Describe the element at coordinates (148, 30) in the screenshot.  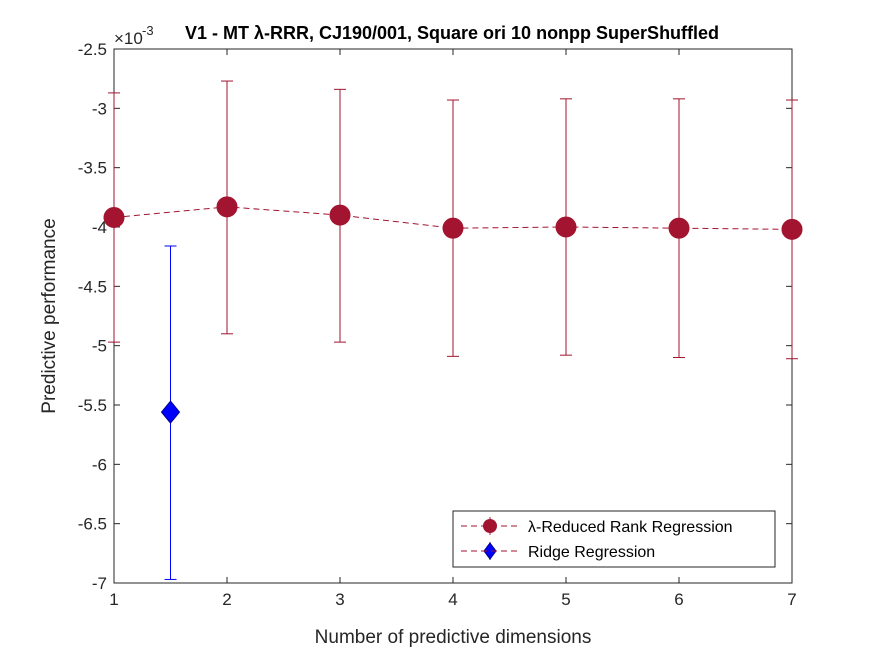
I see `y-exponent-power: -3` at that location.